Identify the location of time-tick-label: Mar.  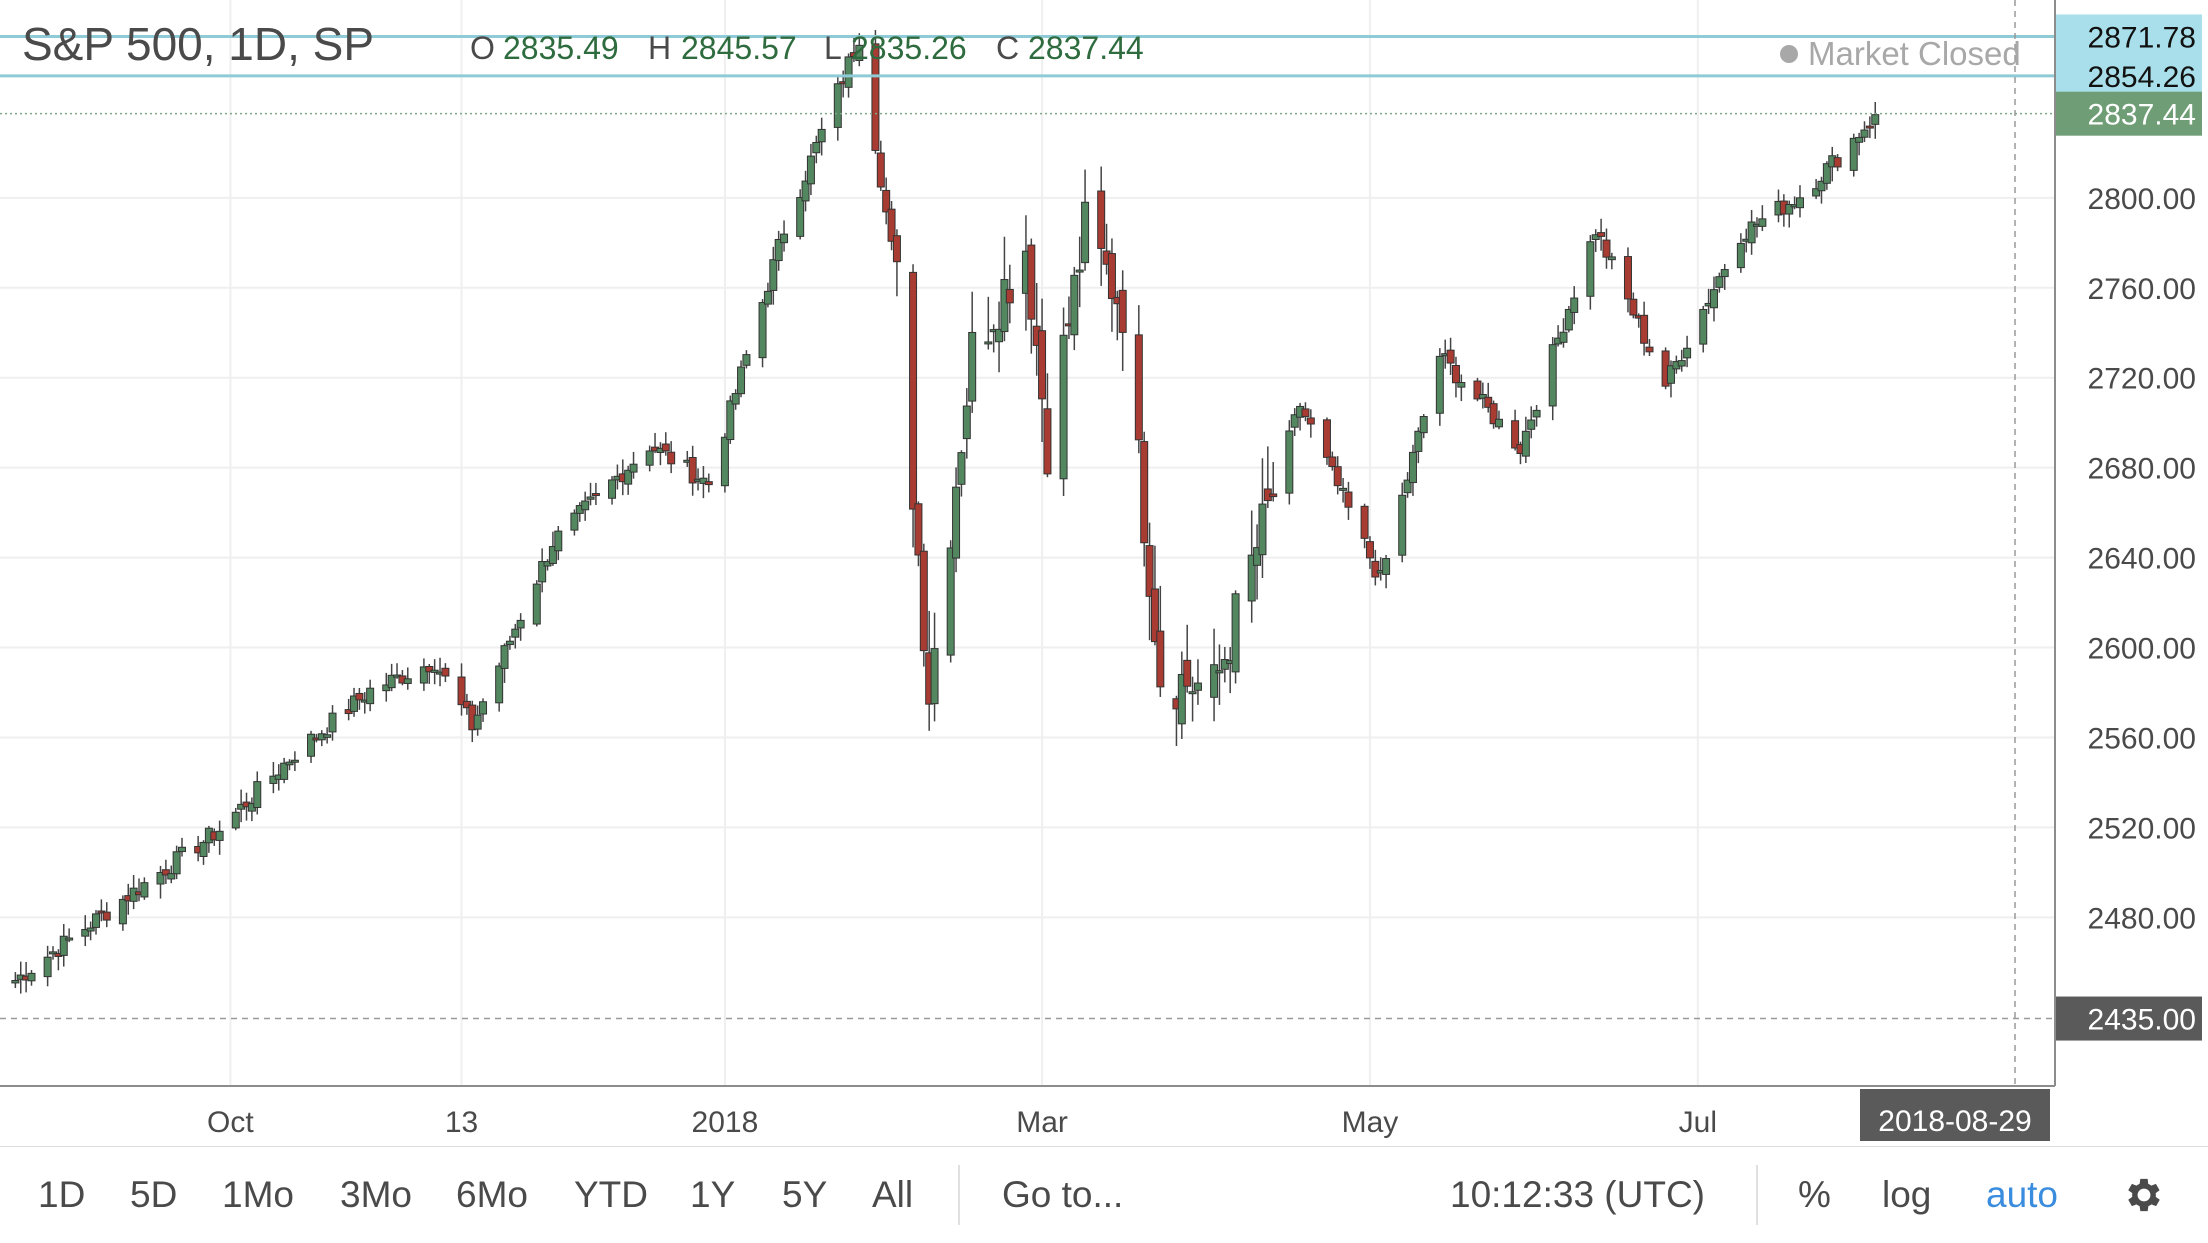
(1042, 1122).